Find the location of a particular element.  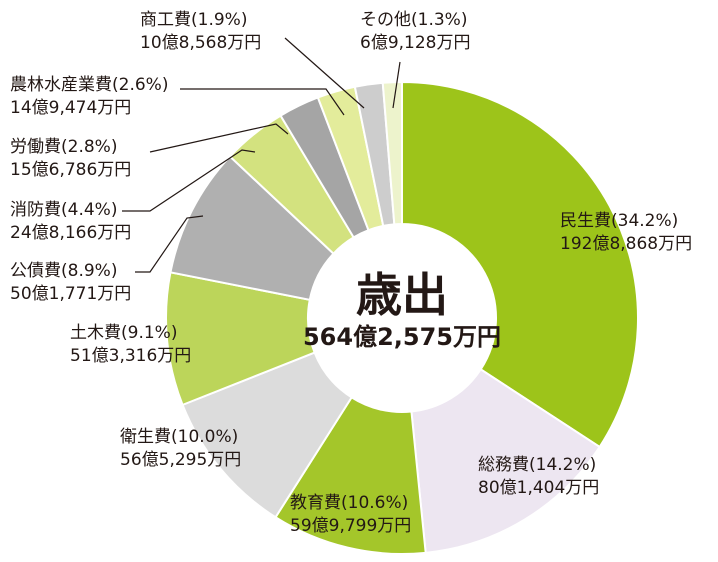

slice-name-label: 労働費(2.8%) is located at coordinates (63, 147).